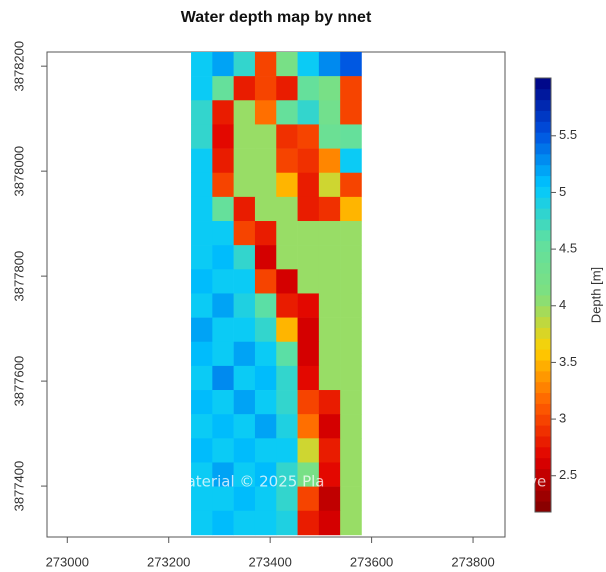  Describe the element at coordinates (595, 295) in the screenshot. I see `colorbar-label: Depth [m]` at that location.